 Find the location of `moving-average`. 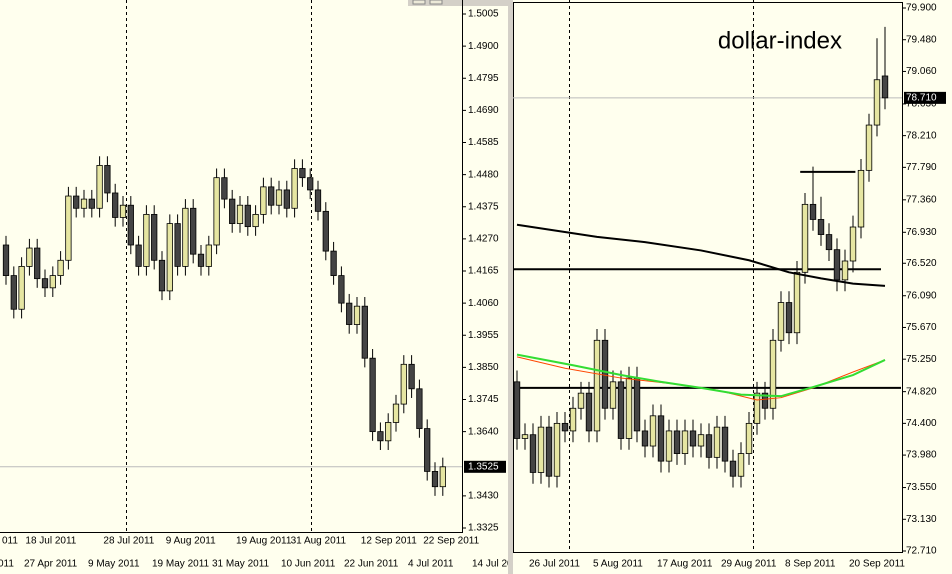

moving-average is located at coordinates (701, 378).